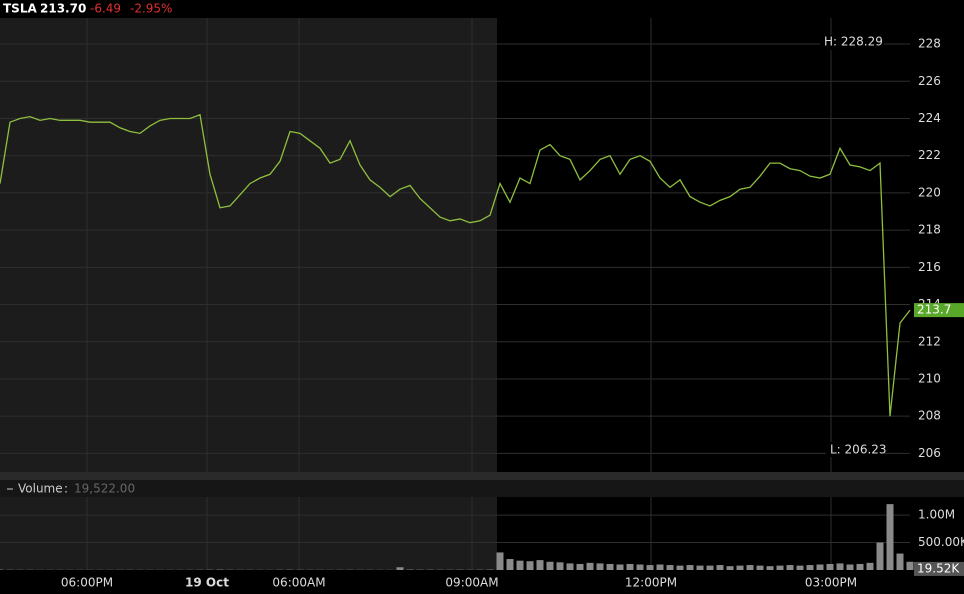 The width and height of the screenshot is (964, 594). What do you see at coordinates (20, 9) in the screenshot?
I see `symbol: TSLA` at bounding box center [20, 9].